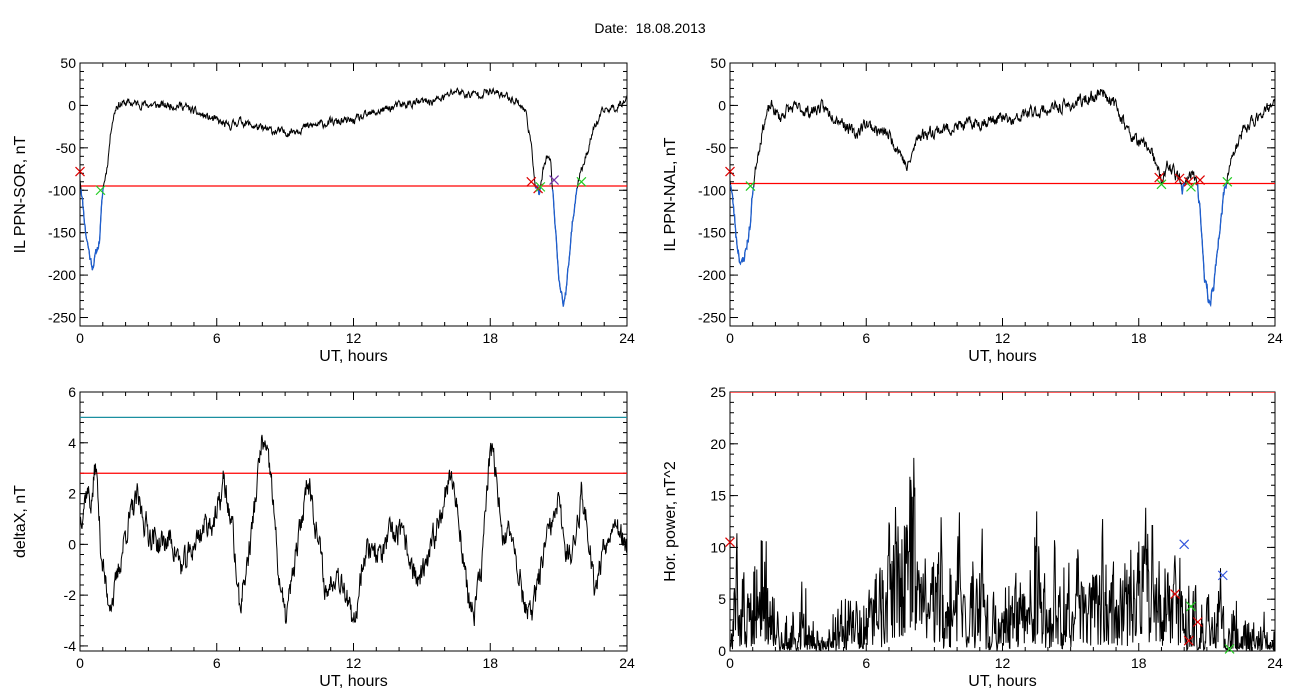  Describe the element at coordinates (718, 392) in the screenshot. I see `y-tick-label: 25` at that location.